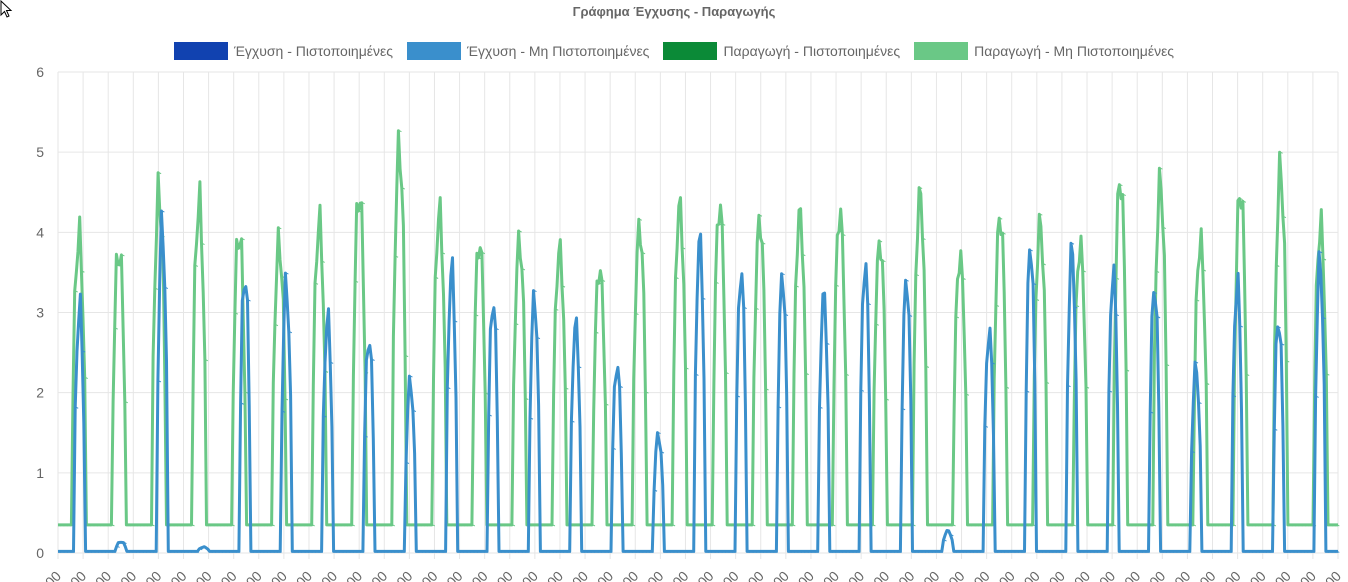 Image resolution: width=1348 pixels, height=582 pixels. What do you see at coordinates (781, 51) in the screenshot?
I see `legend-item-production-certified: Παραγωγή - Πιστοποιημένες` at bounding box center [781, 51].